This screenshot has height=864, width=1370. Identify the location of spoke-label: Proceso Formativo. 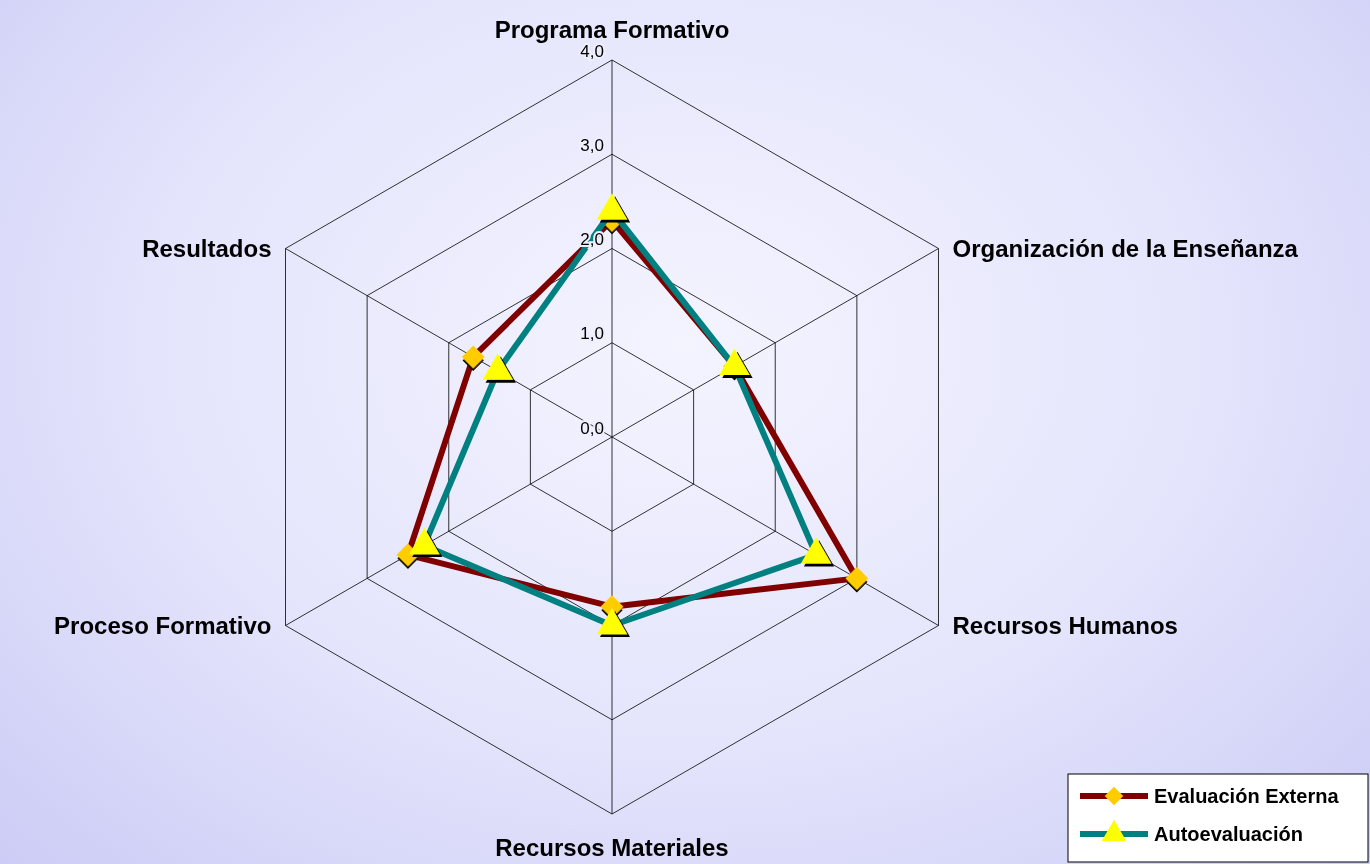
(163, 625).